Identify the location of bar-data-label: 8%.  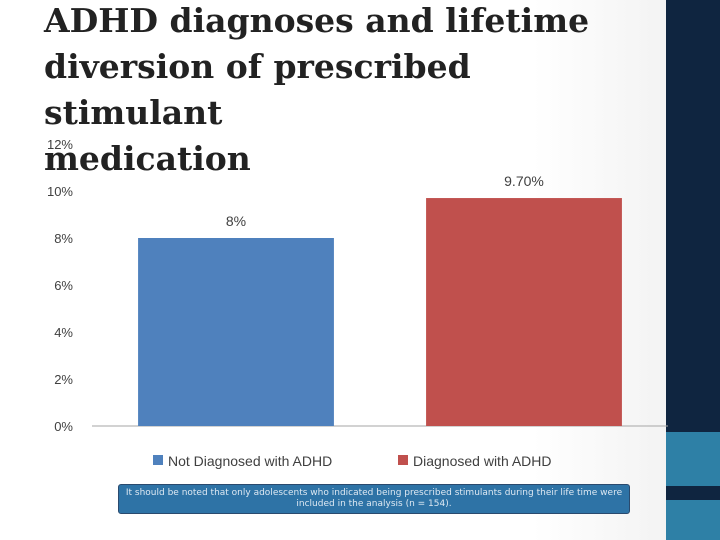
(236, 221).